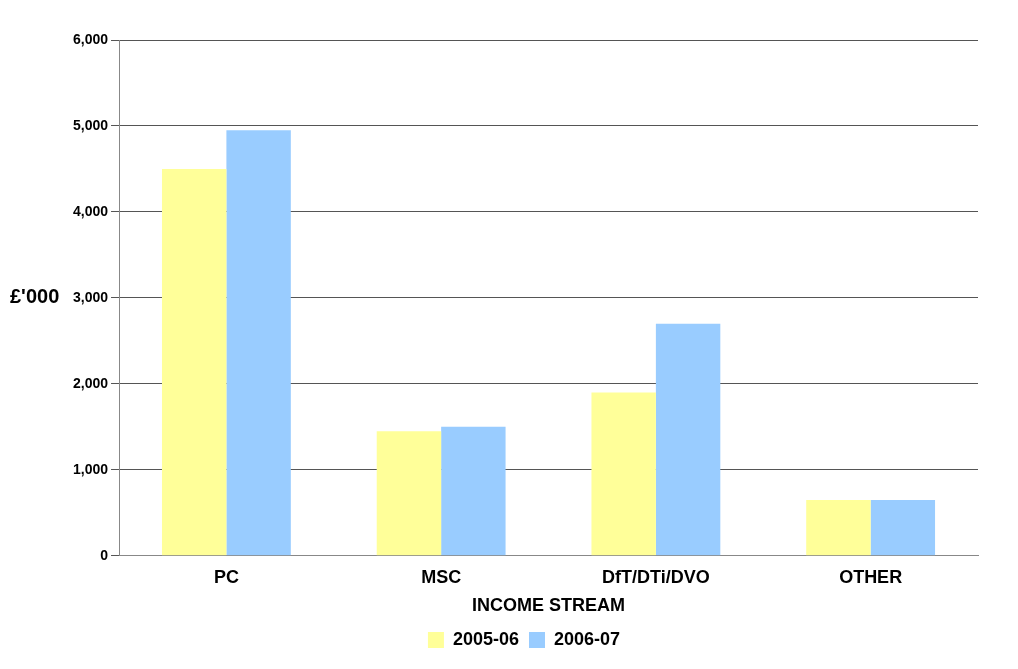 Image resolution: width=1018 pixels, height=669 pixels. What do you see at coordinates (90, 38) in the screenshot?
I see `y-tick-label: 6,000` at bounding box center [90, 38].